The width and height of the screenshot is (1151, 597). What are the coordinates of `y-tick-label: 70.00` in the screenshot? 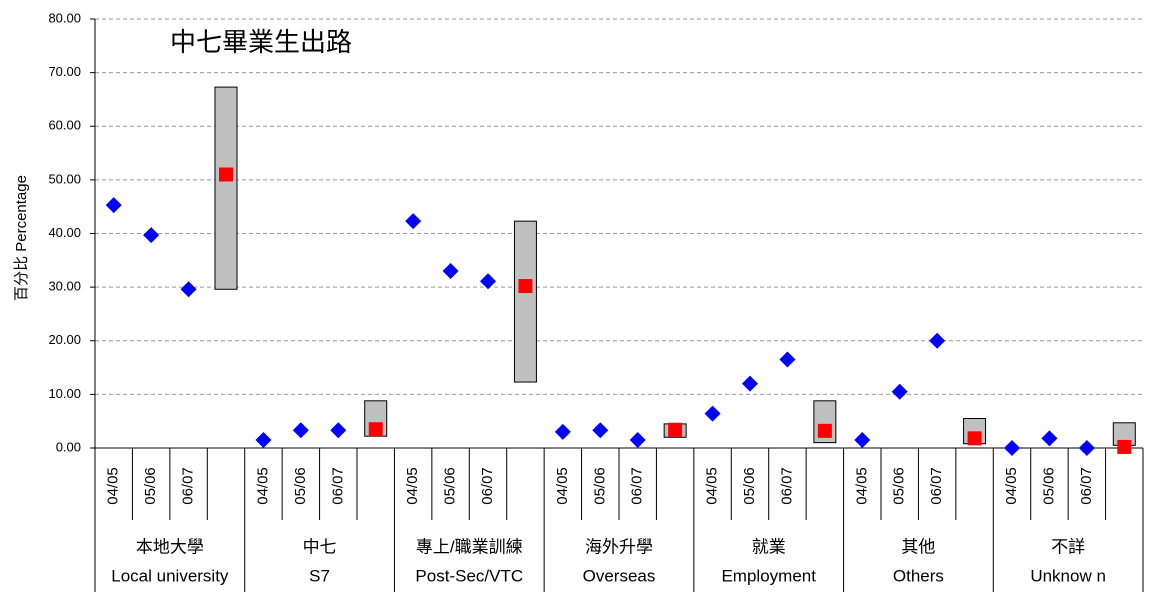 It's located at (64, 71).